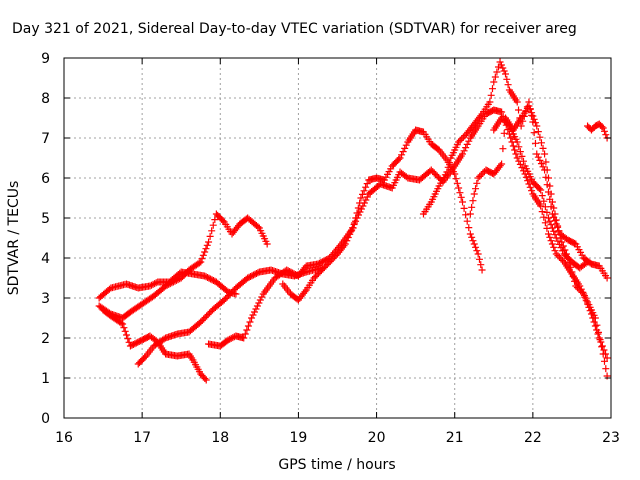  Describe the element at coordinates (533, 438) in the screenshot. I see `x-tick-label: 22` at that location.